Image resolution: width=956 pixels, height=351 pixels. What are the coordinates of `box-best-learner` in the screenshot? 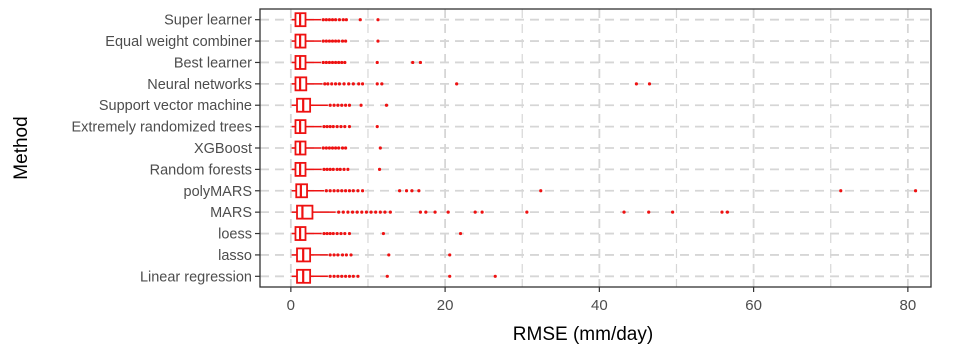 It's located at (357, 62).